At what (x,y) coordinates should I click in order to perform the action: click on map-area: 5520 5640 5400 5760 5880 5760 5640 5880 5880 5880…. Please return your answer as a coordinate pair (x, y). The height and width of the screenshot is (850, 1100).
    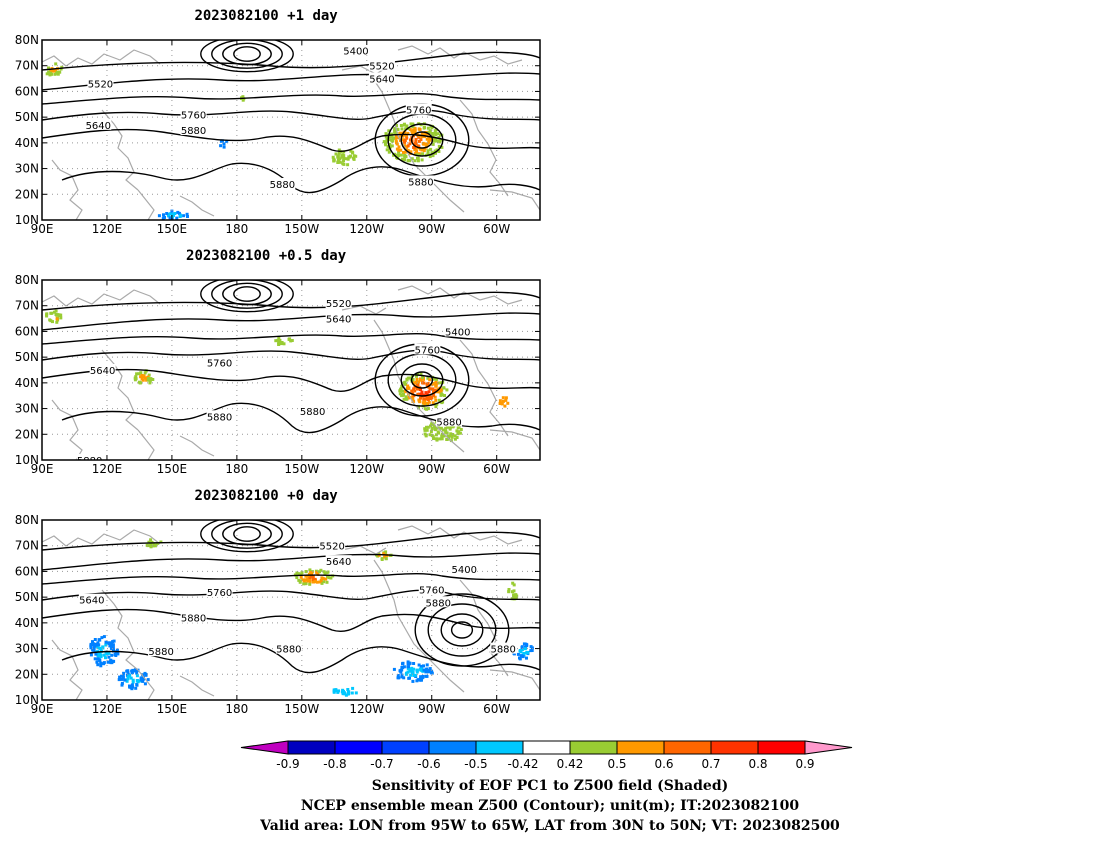
    Looking at the image, I should click on (291, 610).